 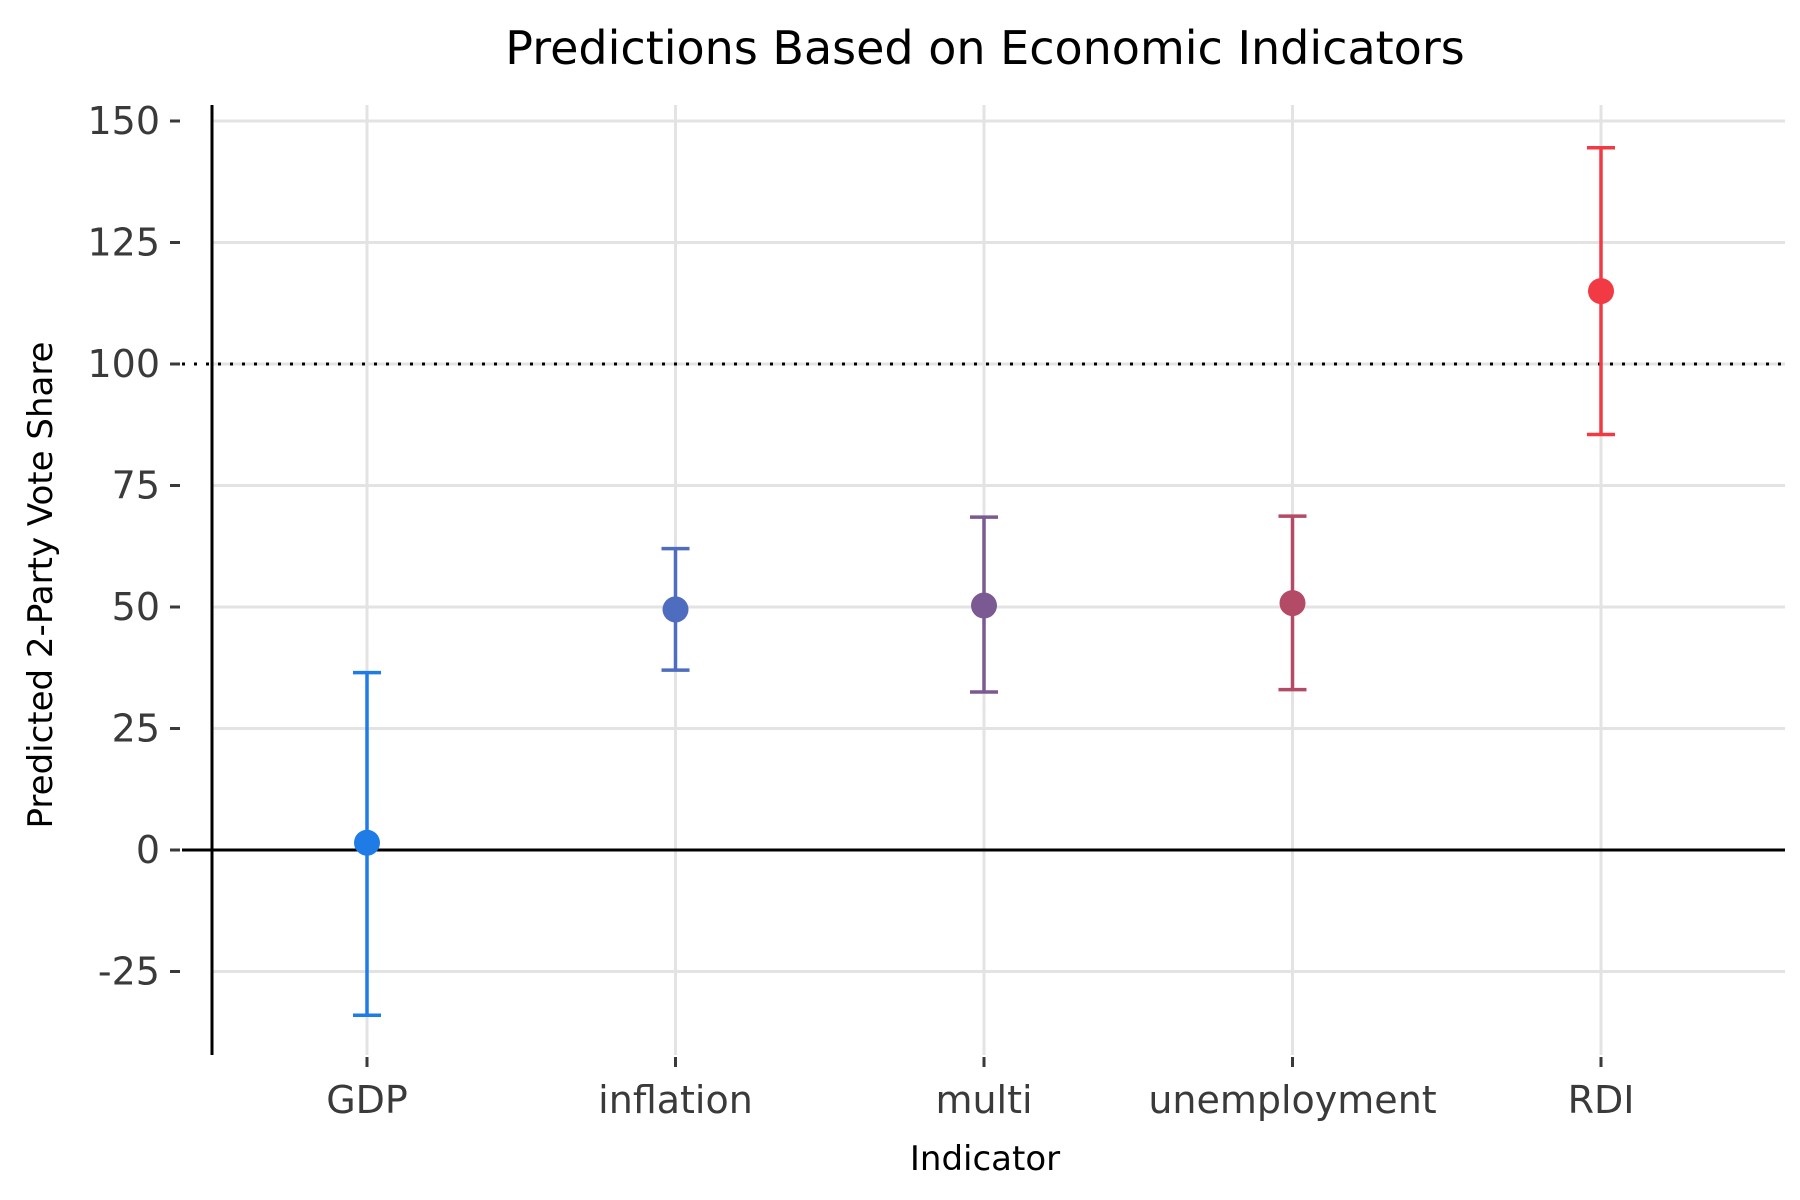 What do you see at coordinates (41, 585) in the screenshot?
I see `y-axis-title: Predicted 2-Party Vote Share` at bounding box center [41, 585].